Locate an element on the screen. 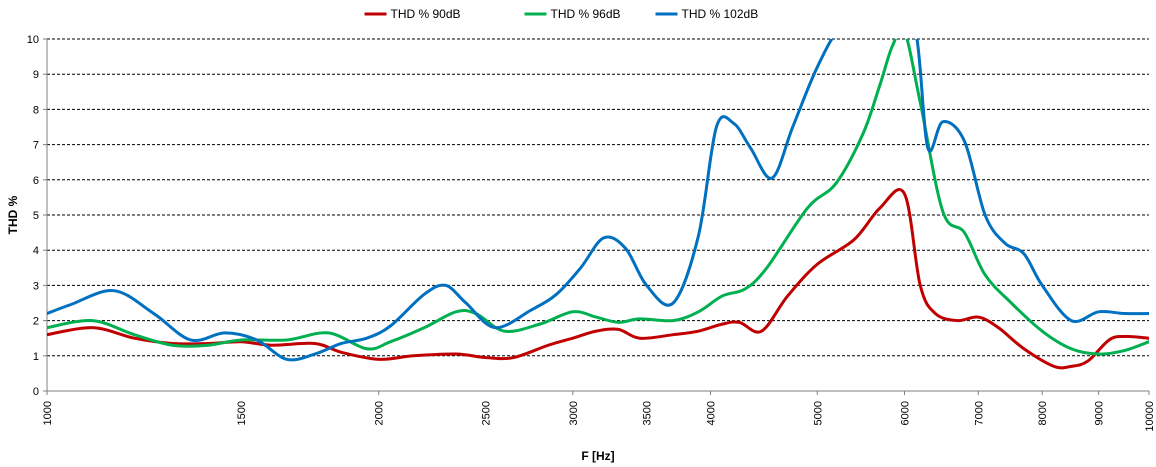 This screenshot has height=467, width=1156. x-tick-label: 3500 is located at coordinates (648, 413).